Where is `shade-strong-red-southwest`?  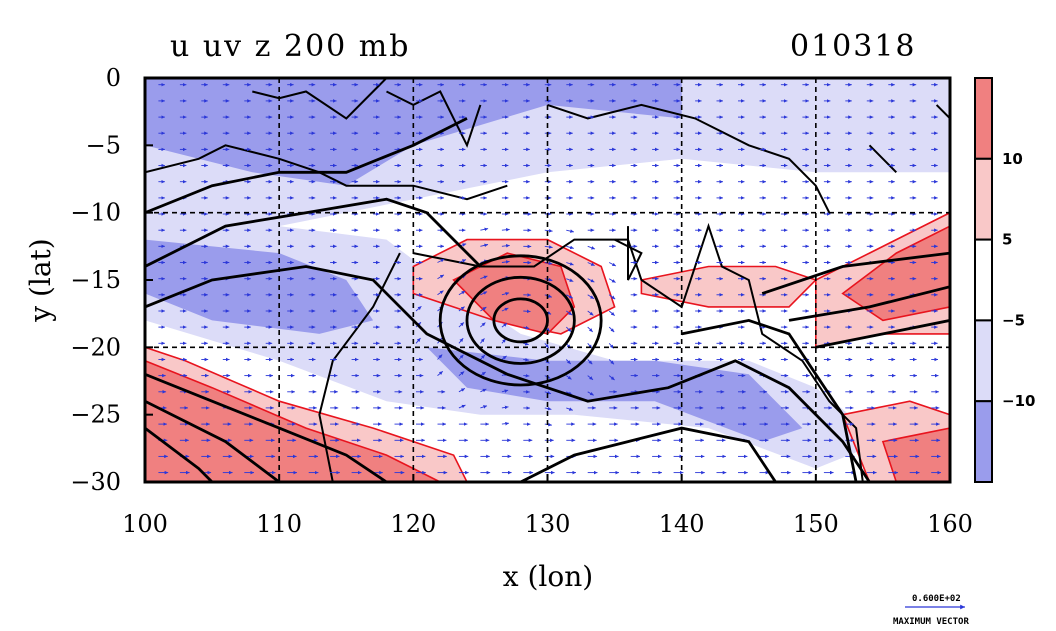 shade-strong-red-southwest is located at coordinates (293, 420).